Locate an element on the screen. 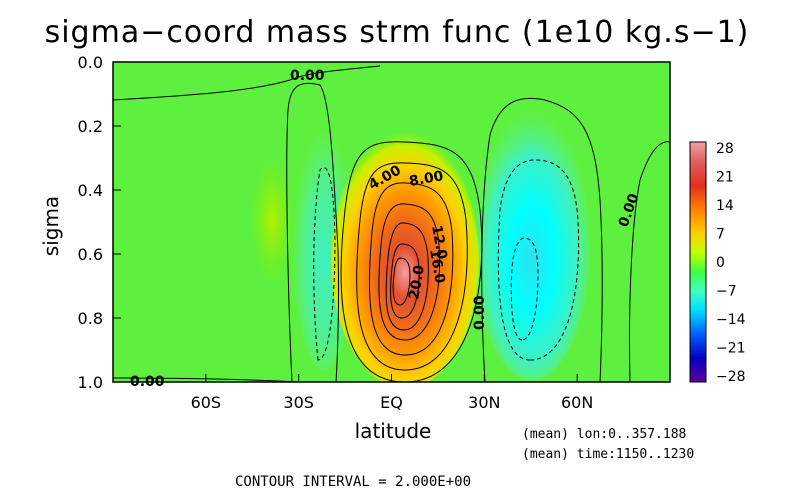 The height and width of the screenshot is (504, 804). cell-fill-ferrel-north is located at coordinates (532, 245).